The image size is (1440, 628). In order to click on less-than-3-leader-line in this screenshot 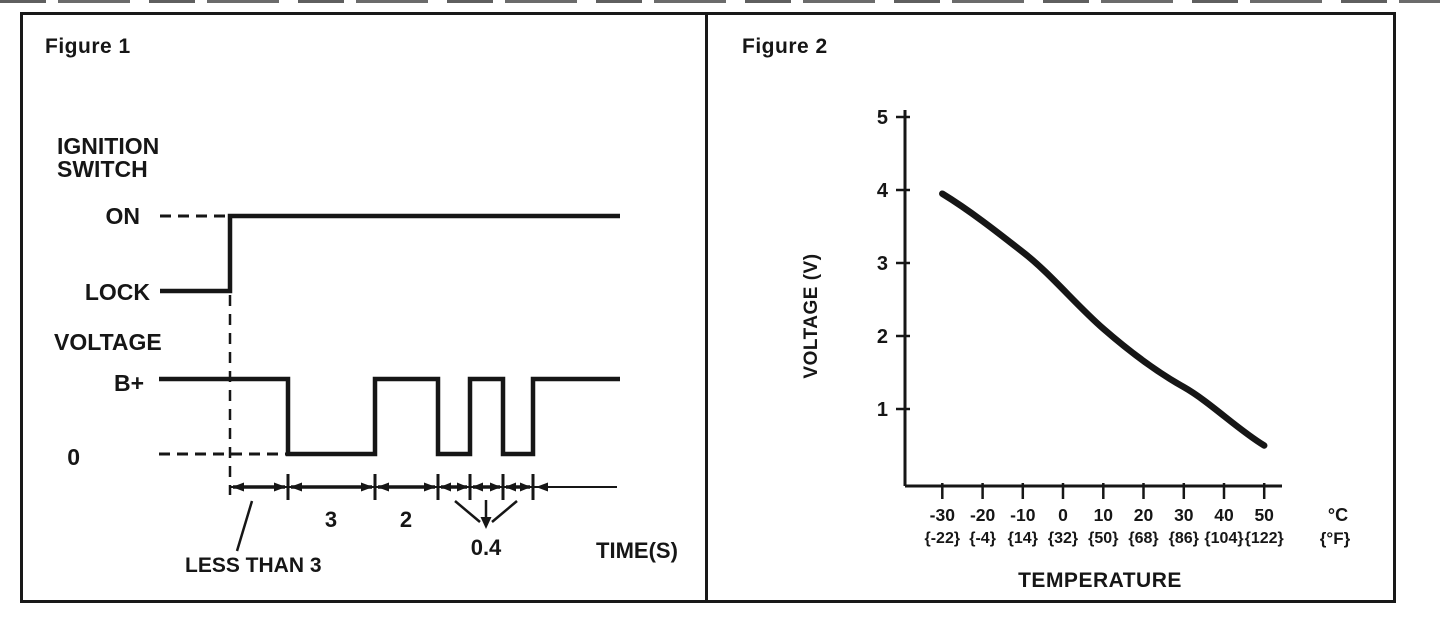, I will do `click(244, 526)`.